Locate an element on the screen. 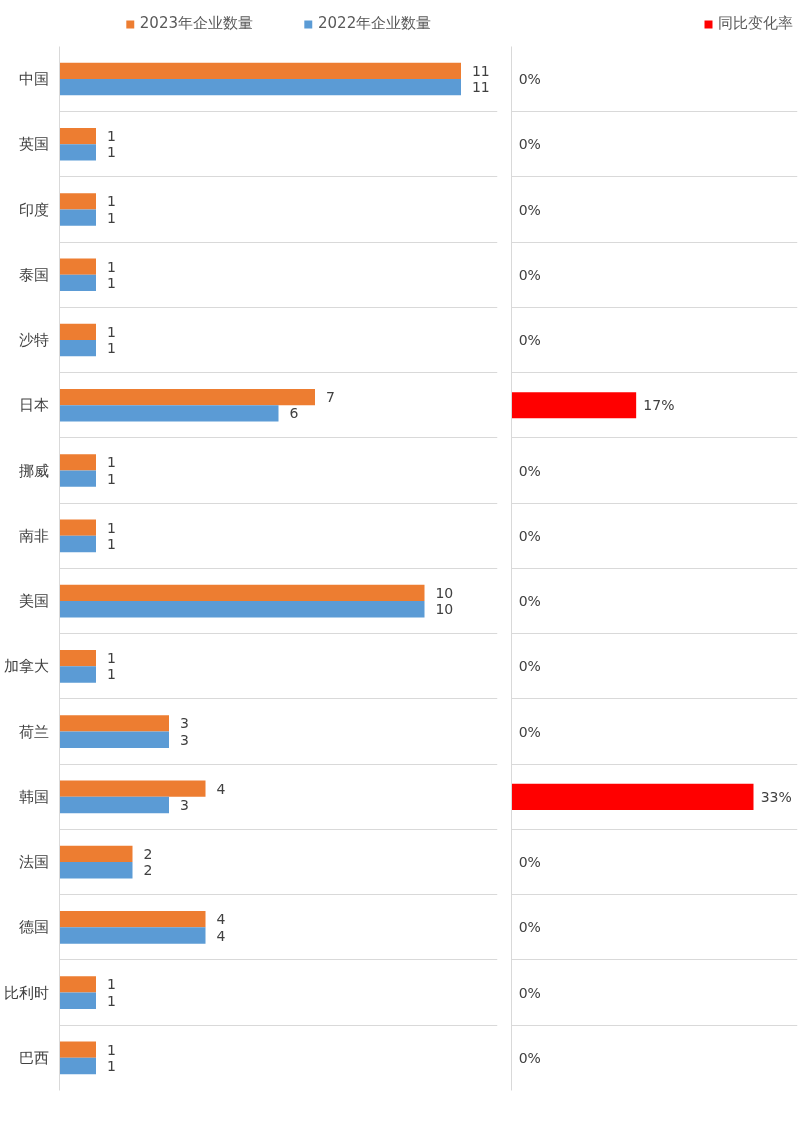 The image size is (811, 1125). y-tick-label: 中国 is located at coordinates (33, 79).